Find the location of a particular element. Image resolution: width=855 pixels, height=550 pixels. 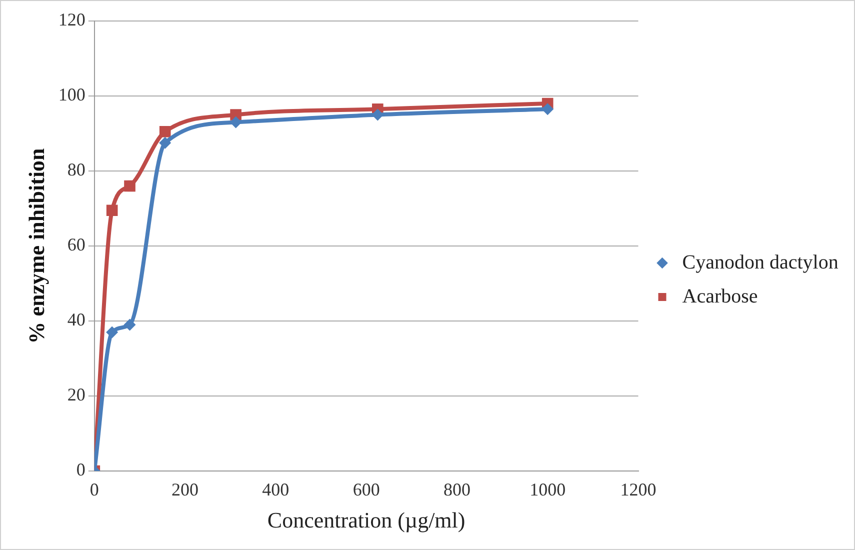

y-tick-label: 100 is located at coordinates (72, 94).